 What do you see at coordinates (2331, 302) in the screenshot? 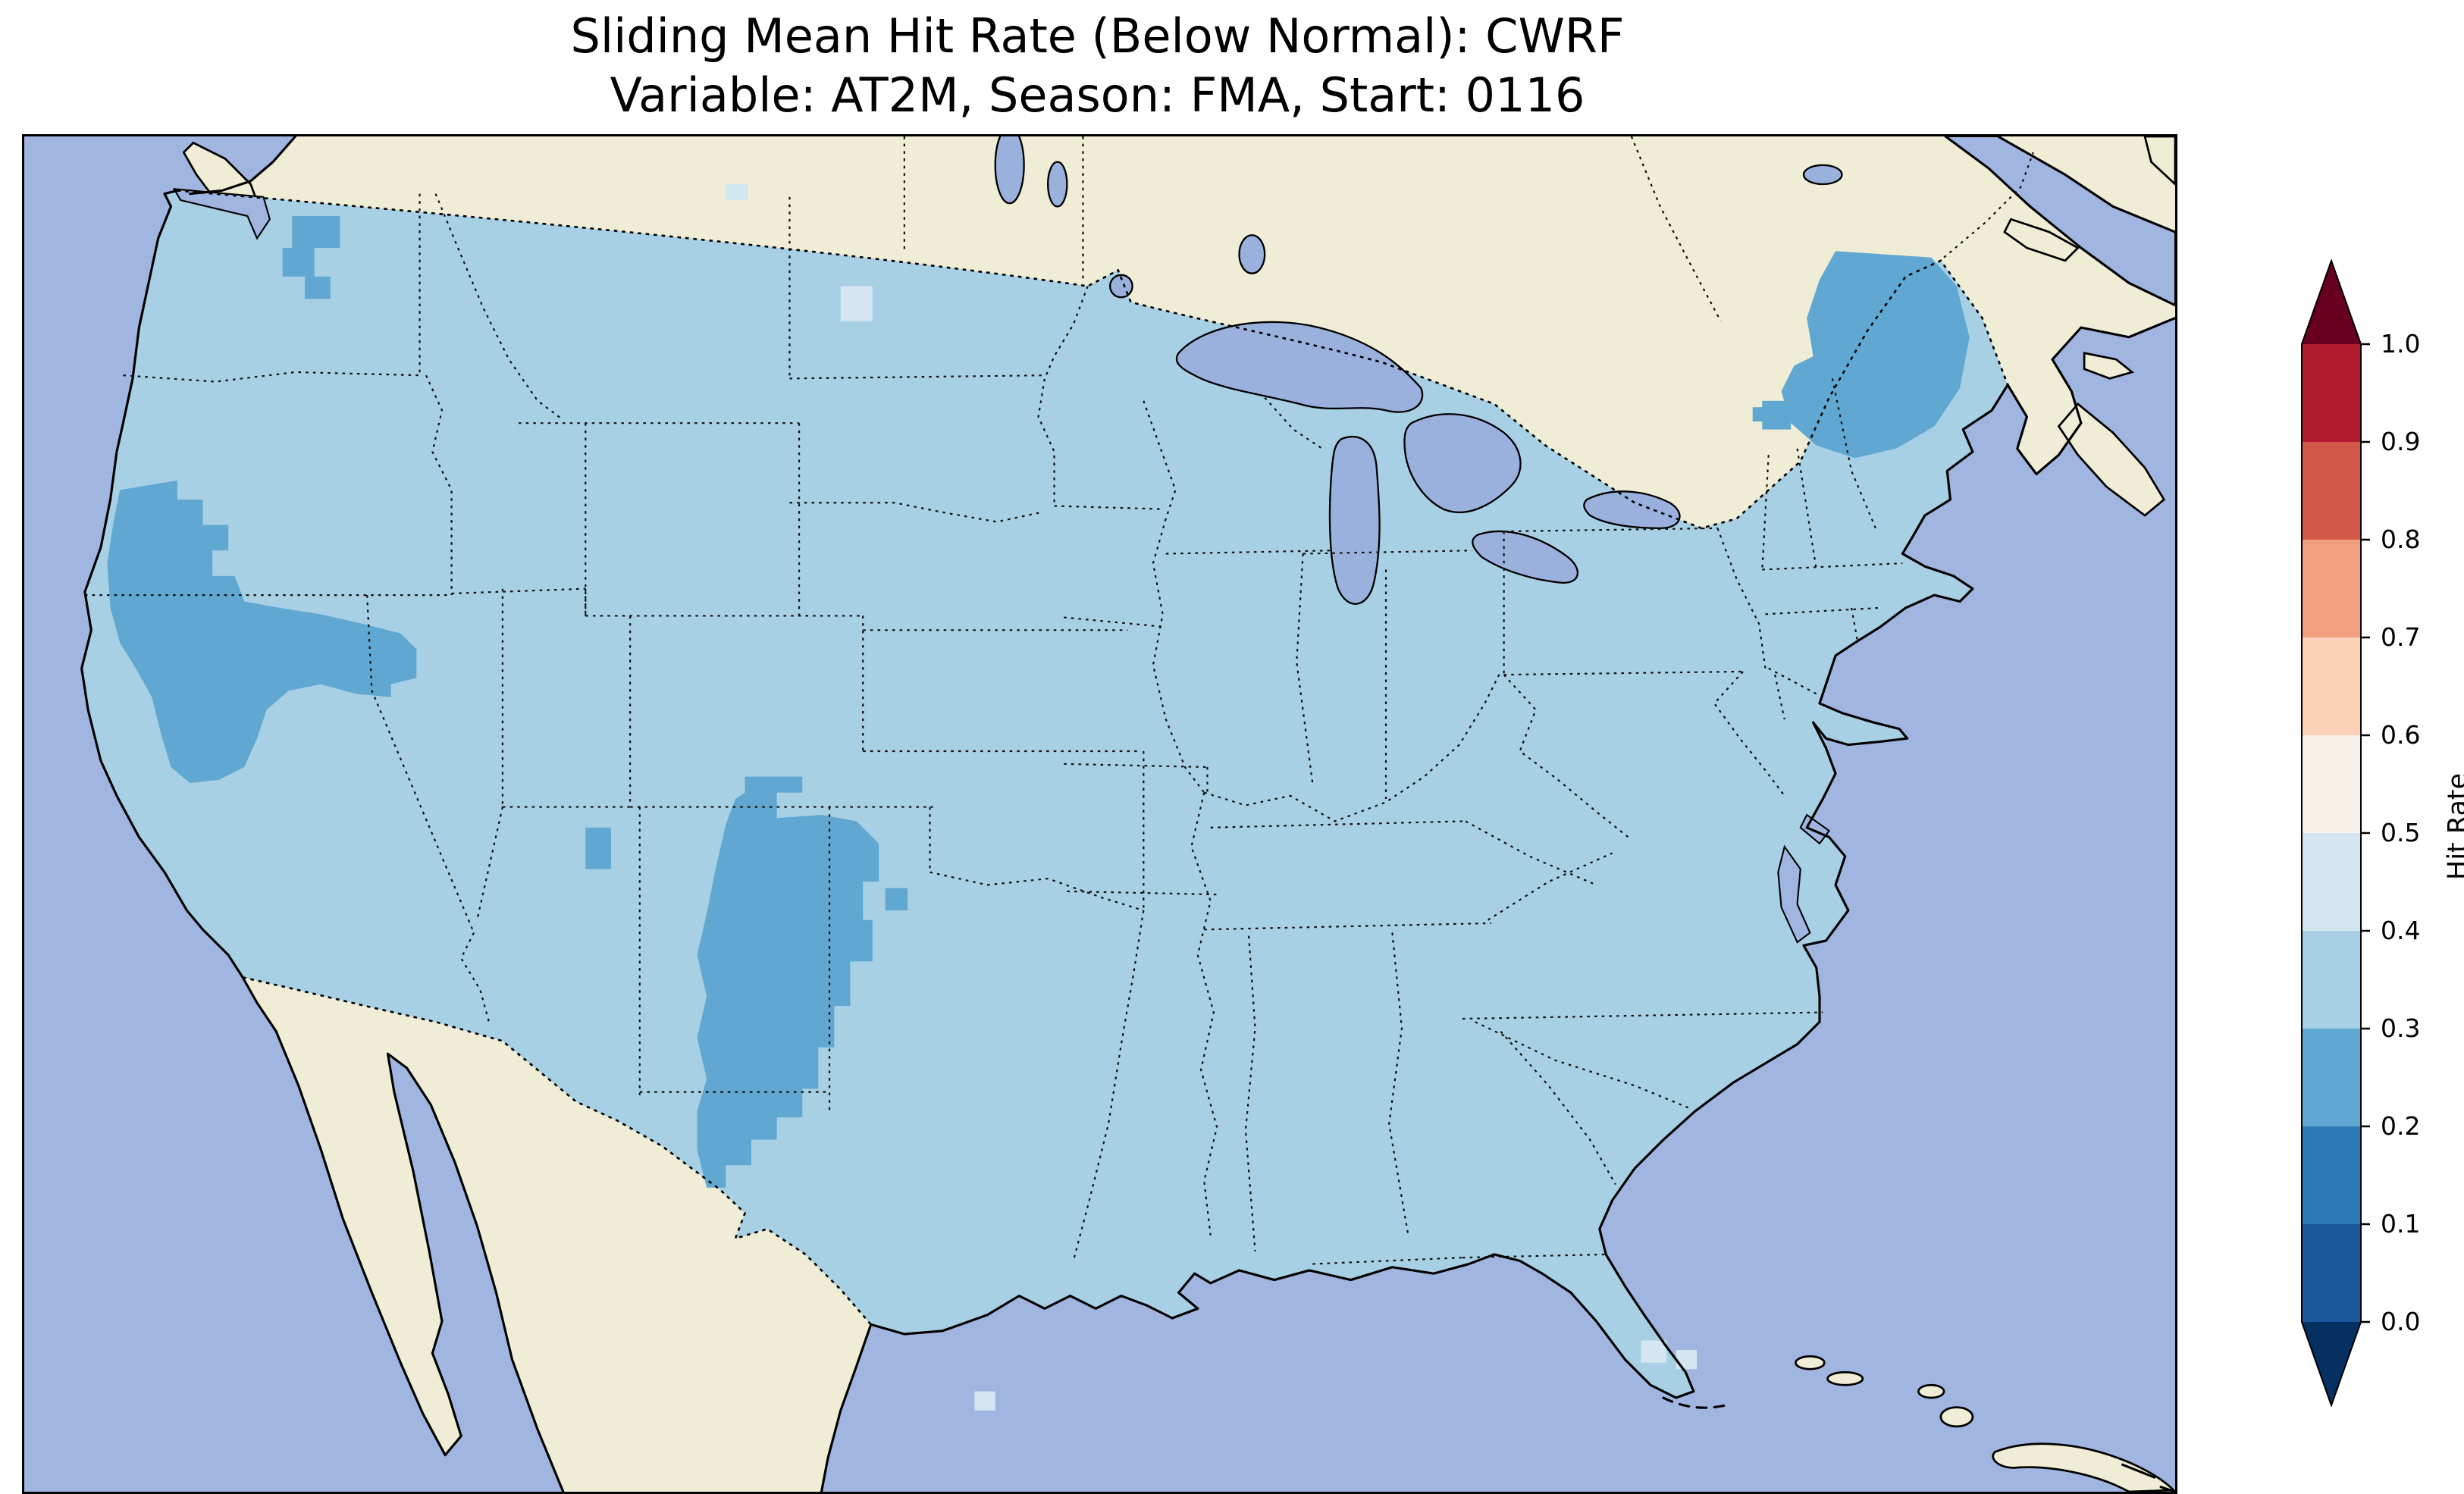
I see `colorbar-extend-upper` at bounding box center [2331, 302].